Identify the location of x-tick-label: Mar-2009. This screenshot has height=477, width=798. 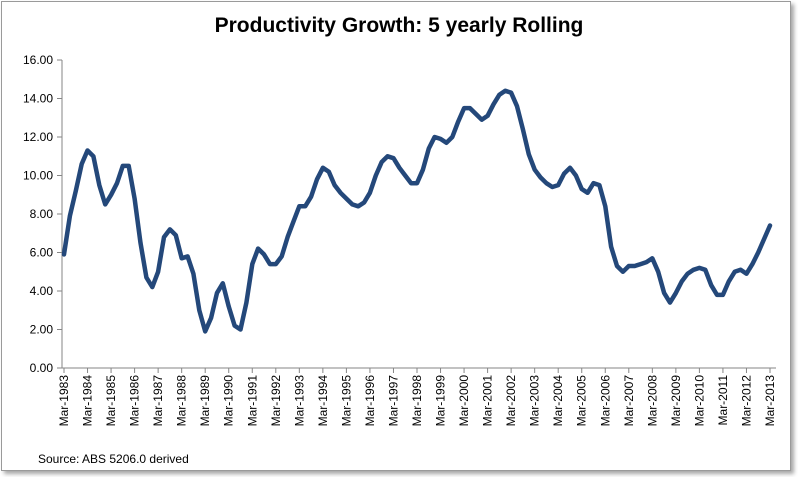
(676, 401).